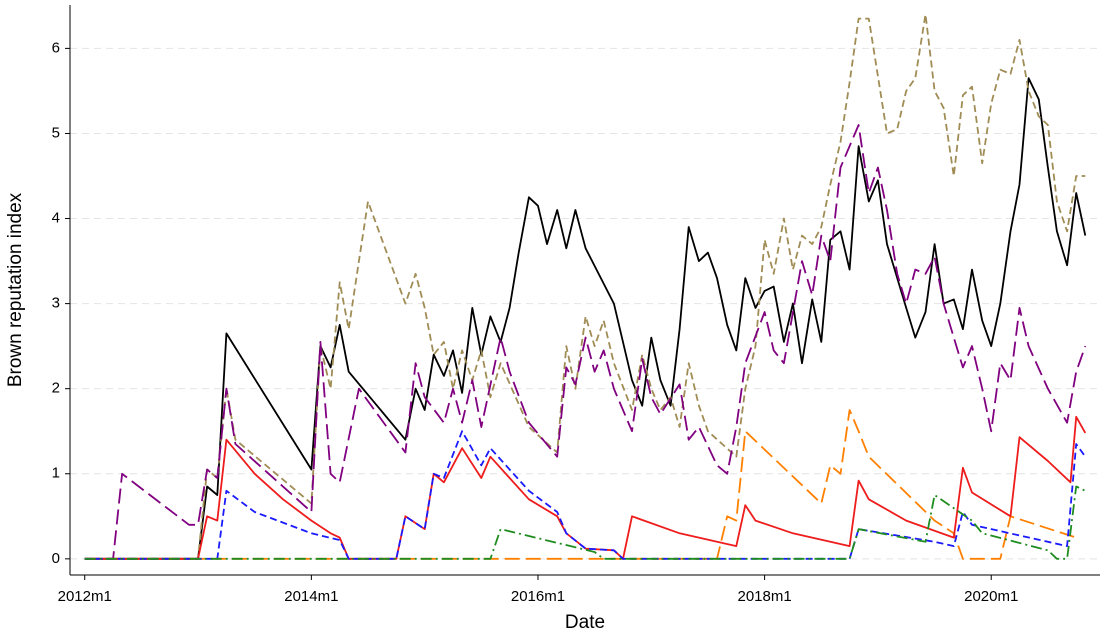  Describe the element at coordinates (311, 596) in the screenshot. I see `x-tick-label: 2014m1` at that location.